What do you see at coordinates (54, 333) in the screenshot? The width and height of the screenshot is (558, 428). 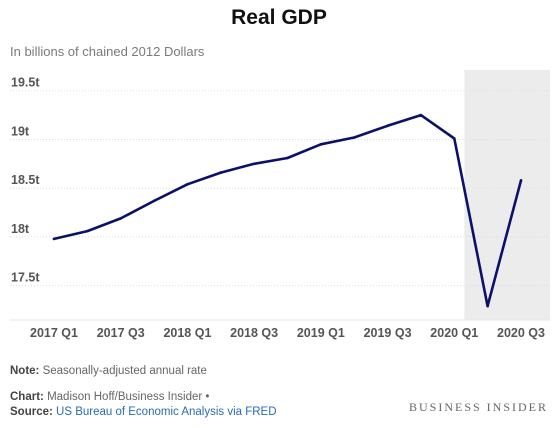 I see `x-tick-label: 2017 Q1` at bounding box center [54, 333].